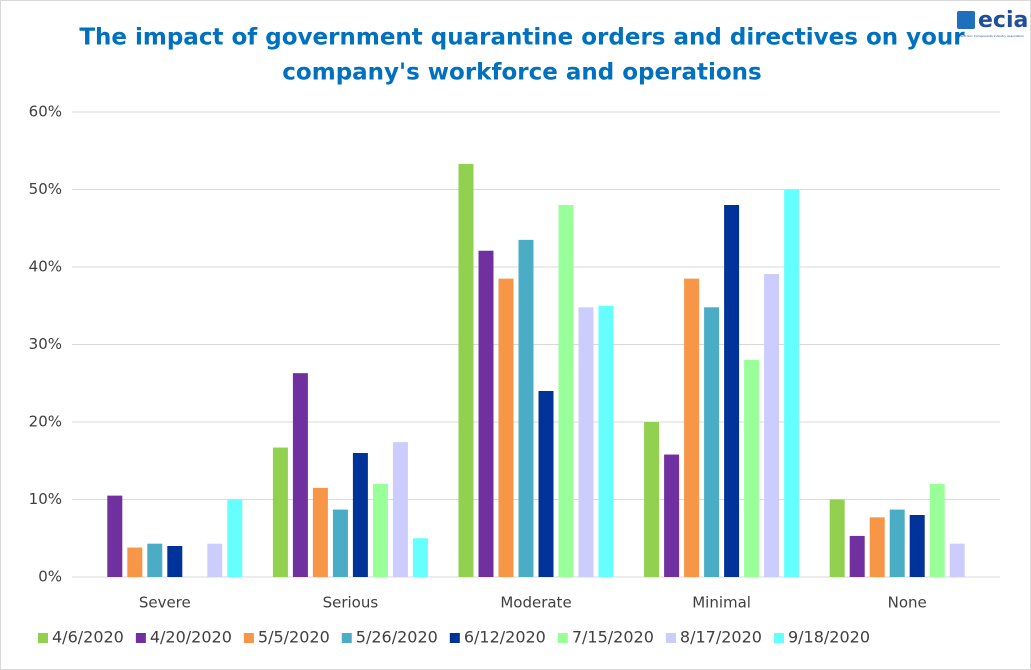 This screenshot has width=1031, height=670. I want to click on legend-label: 8/17/2020, so click(721, 637).